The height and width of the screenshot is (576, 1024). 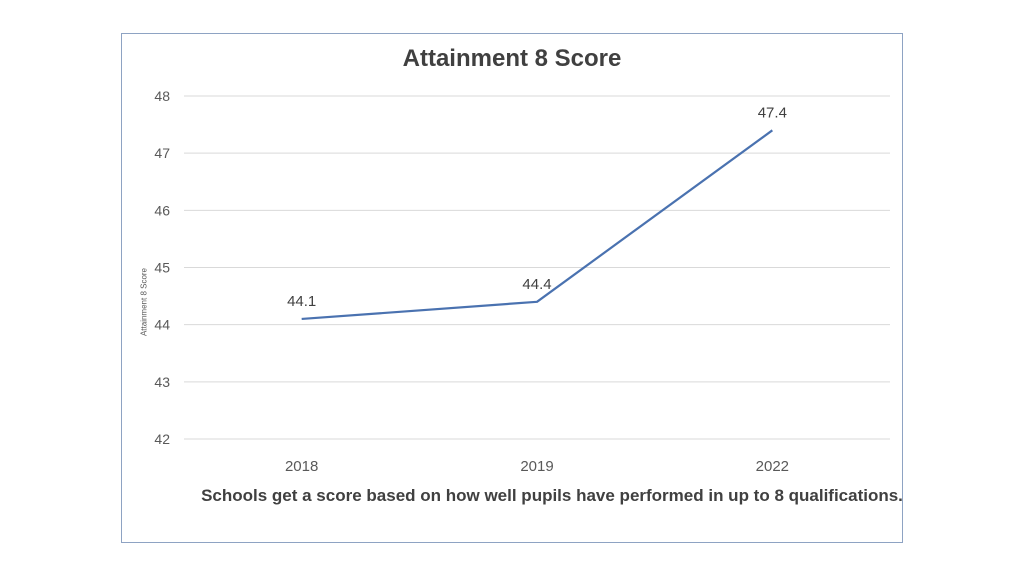 I want to click on y-tick-label-44: 44, so click(x=162, y=325).